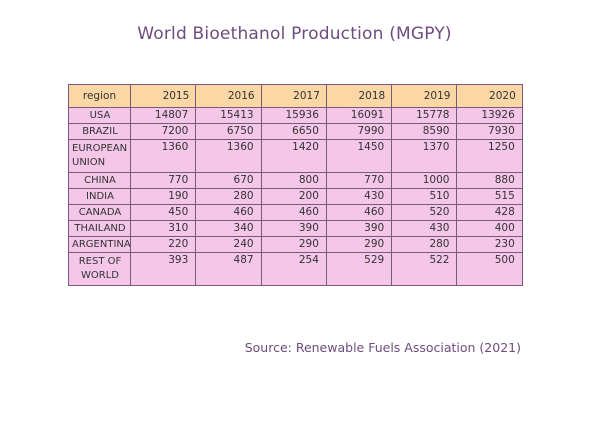 The image size is (589, 421). Describe the element at coordinates (99, 228) in the screenshot. I see `row-label: THAILAND` at that location.